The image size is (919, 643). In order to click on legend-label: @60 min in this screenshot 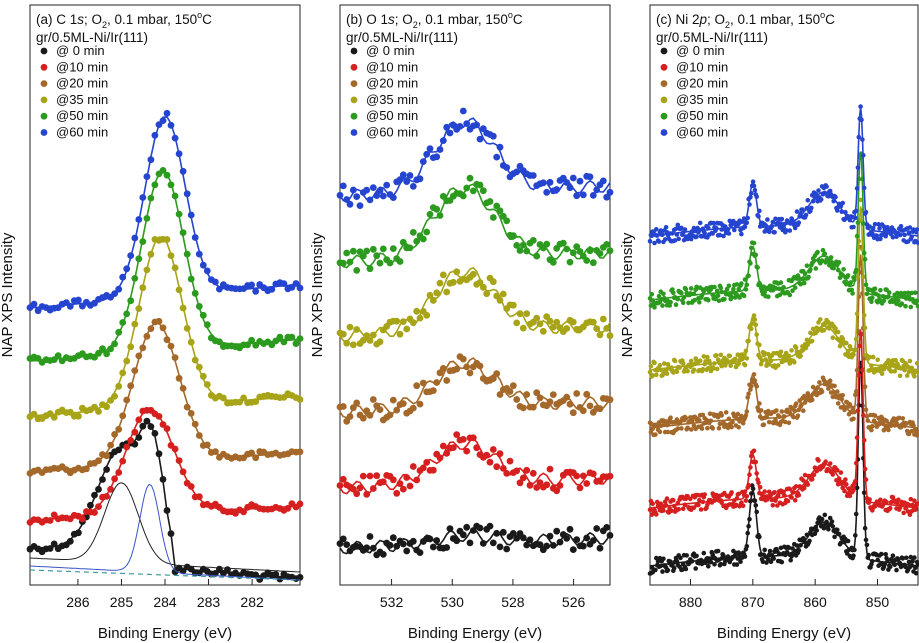, I will do `click(392, 132)`.